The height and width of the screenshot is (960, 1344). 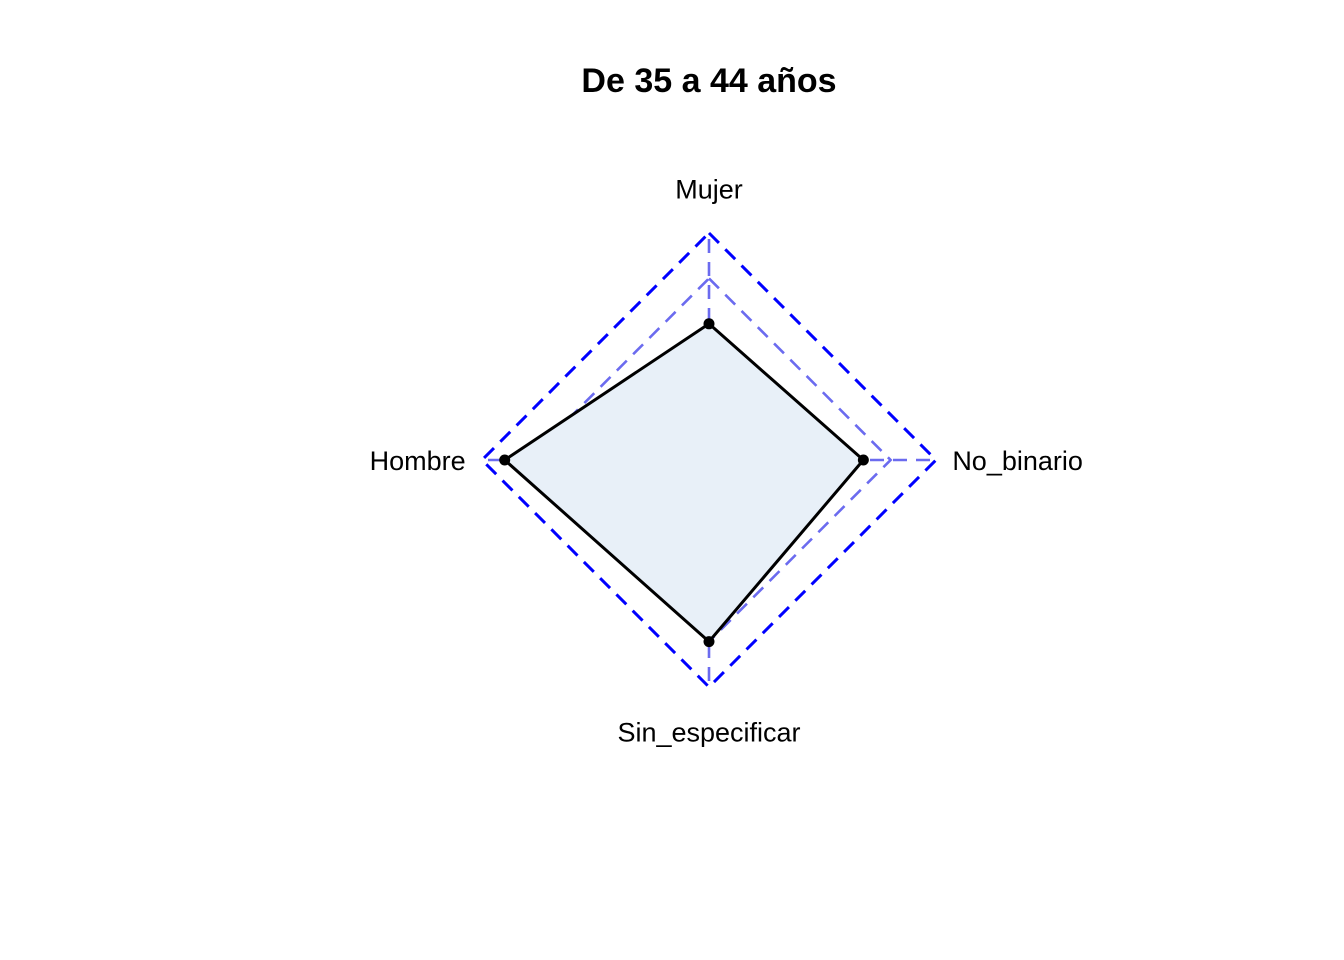 What do you see at coordinates (709, 190) in the screenshot?
I see `axis-label-mujer: Mujer` at bounding box center [709, 190].